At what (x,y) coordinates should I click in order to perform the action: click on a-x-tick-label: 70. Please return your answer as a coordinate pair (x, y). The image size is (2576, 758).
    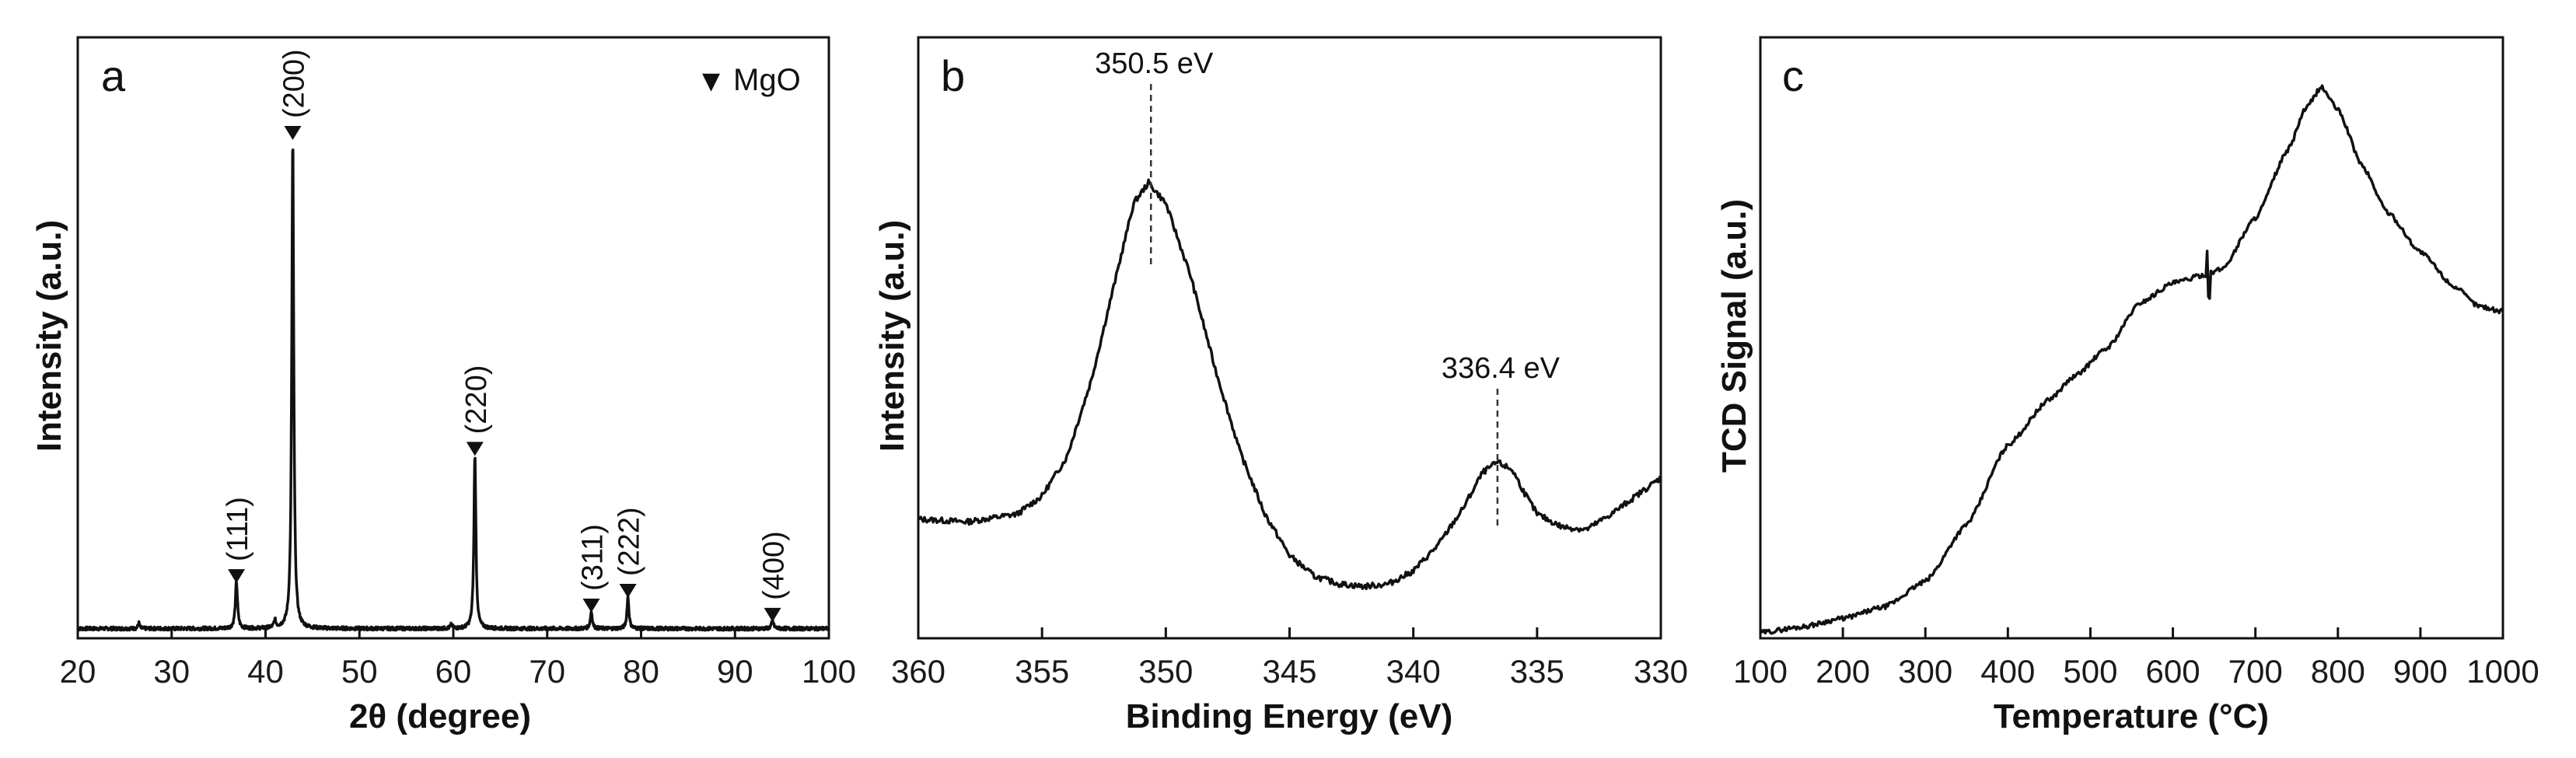
    Looking at the image, I should click on (547, 671).